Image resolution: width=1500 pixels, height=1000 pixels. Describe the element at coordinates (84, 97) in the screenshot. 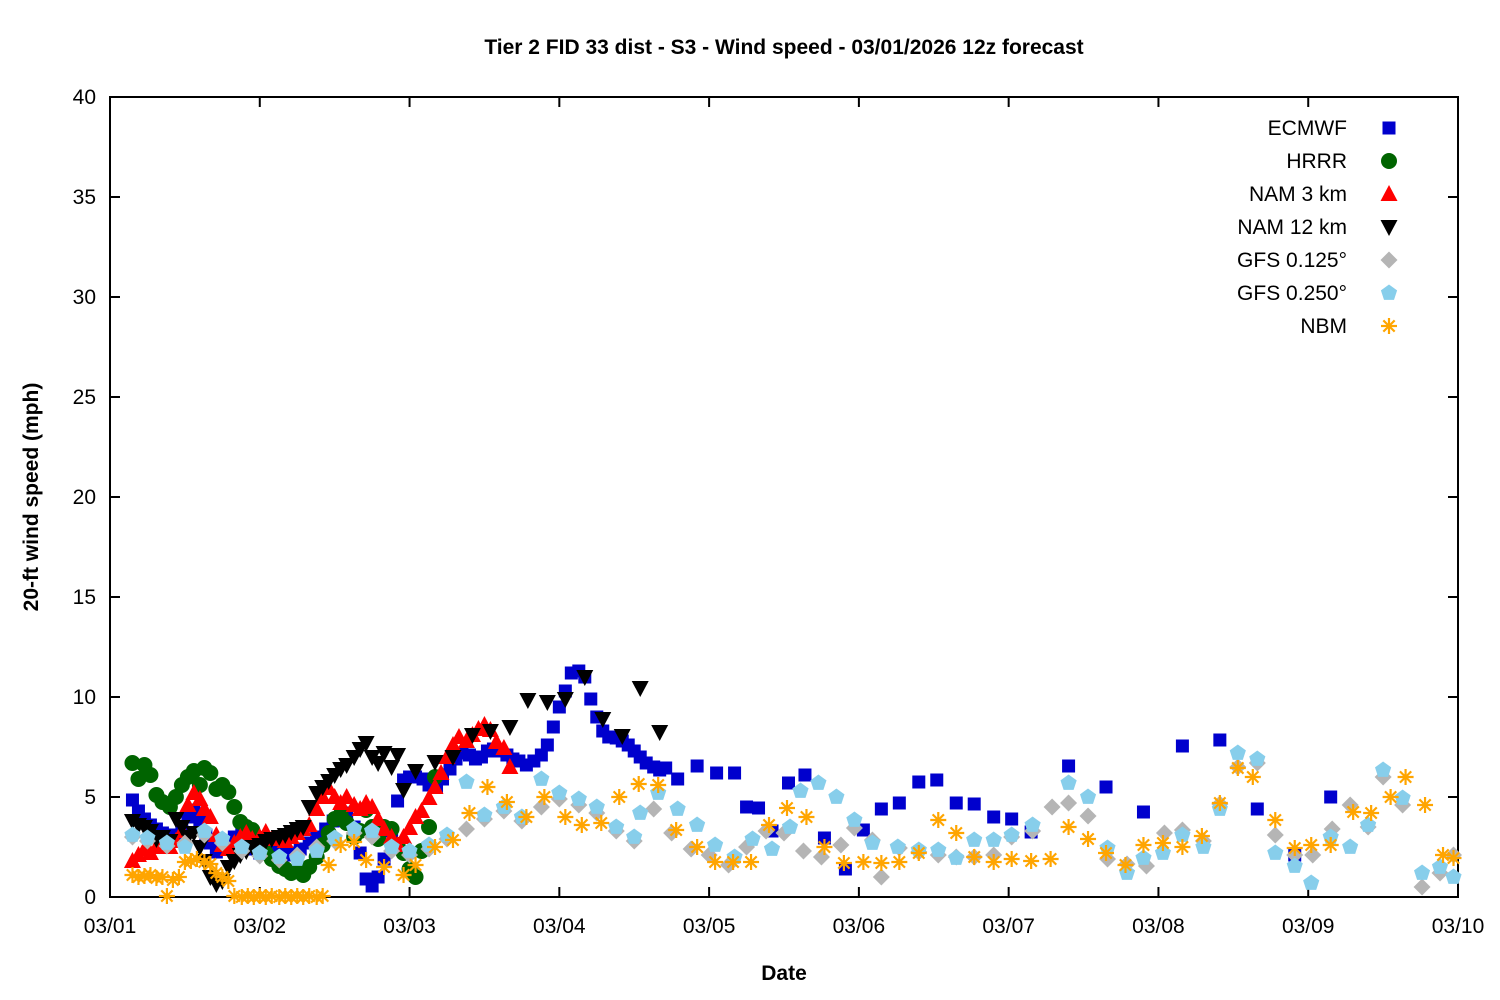

I see `y-tick-label: 40` at that location.